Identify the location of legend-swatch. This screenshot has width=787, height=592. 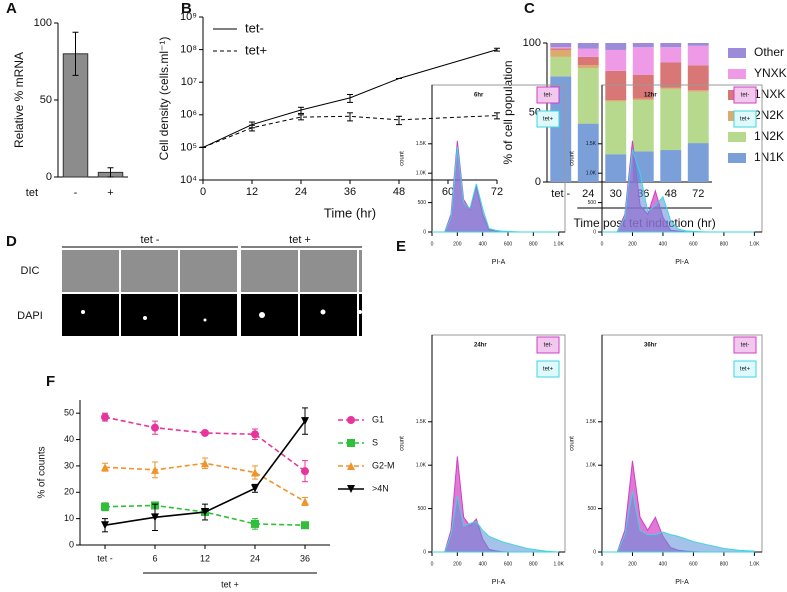
(737, 74).